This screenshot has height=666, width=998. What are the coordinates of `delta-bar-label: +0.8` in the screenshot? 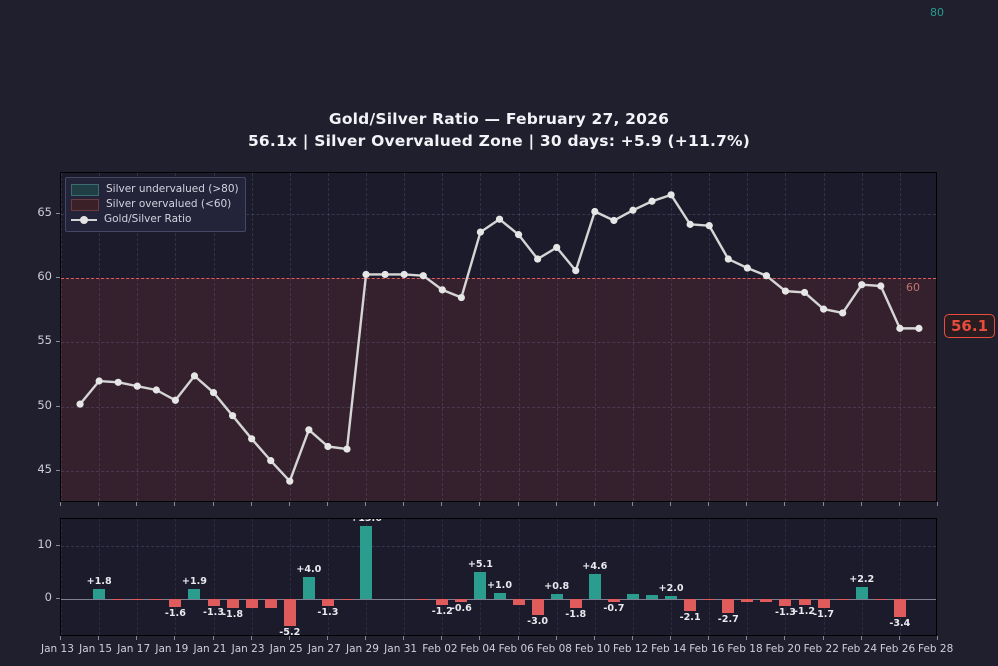 It's located at (557, 587).